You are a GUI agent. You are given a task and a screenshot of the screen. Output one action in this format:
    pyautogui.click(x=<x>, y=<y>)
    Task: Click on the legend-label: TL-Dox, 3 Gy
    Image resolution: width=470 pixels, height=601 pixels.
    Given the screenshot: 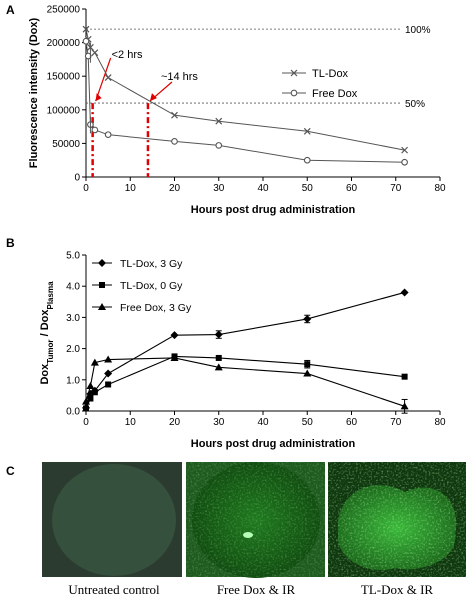 What is the action you would take?
    pyautogui.click(x=151, y=264)
    